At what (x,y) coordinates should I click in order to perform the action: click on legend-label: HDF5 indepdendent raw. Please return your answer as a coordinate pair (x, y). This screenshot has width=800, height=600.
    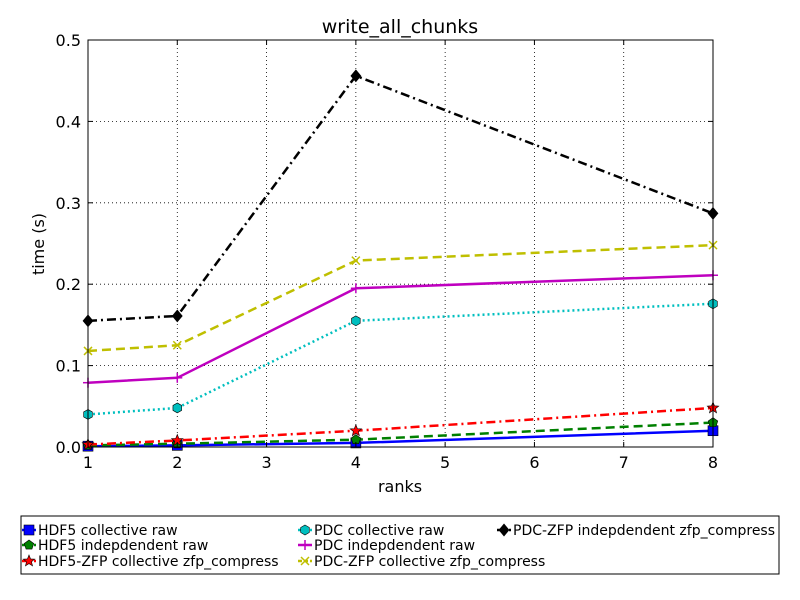
    Looking at the image, I should click on (123, 546).